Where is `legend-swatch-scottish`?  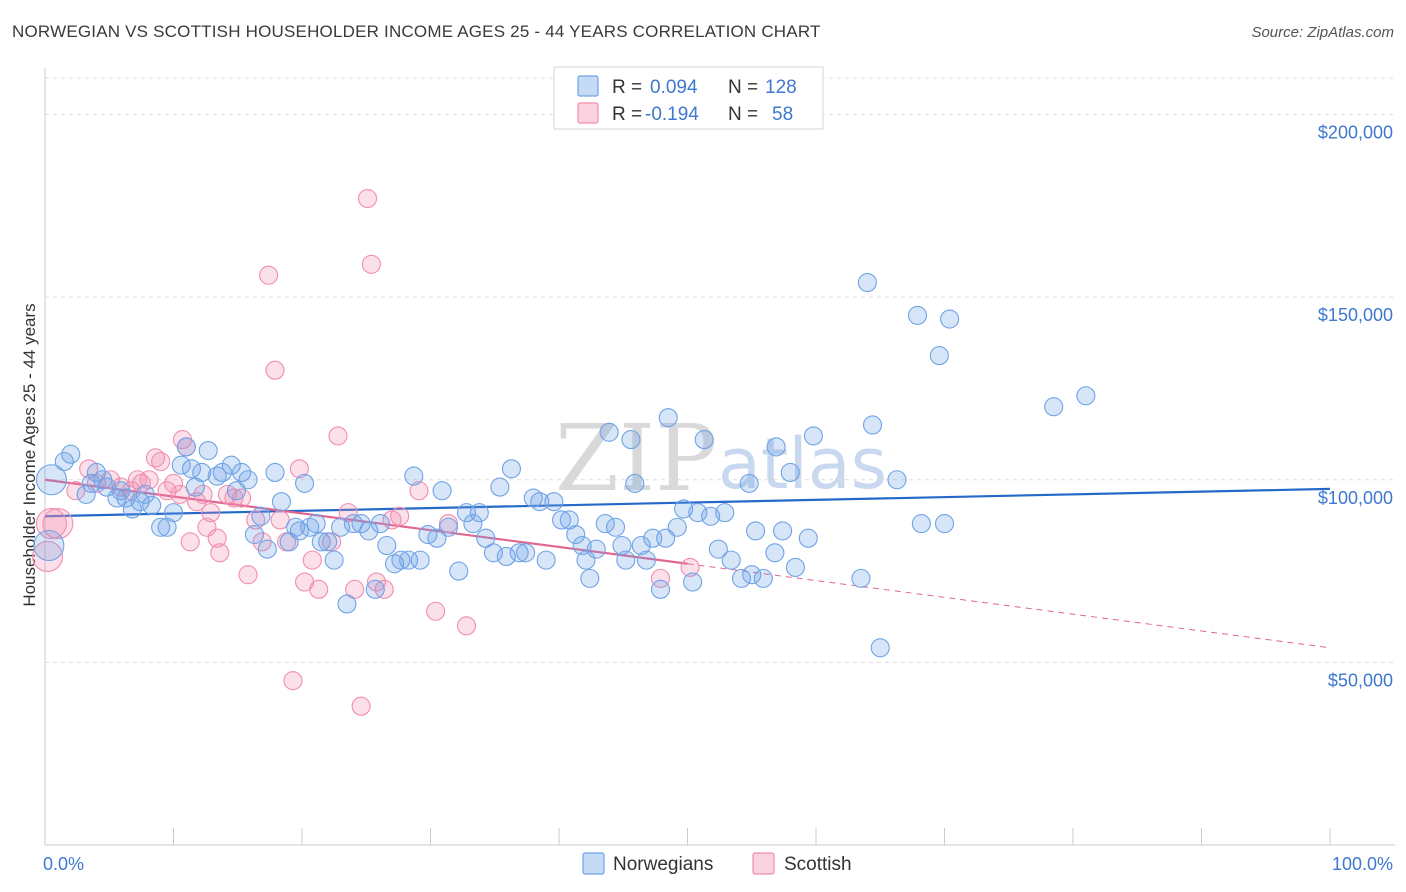 legend-swatch-scottish is located at coordinates (588, 113).